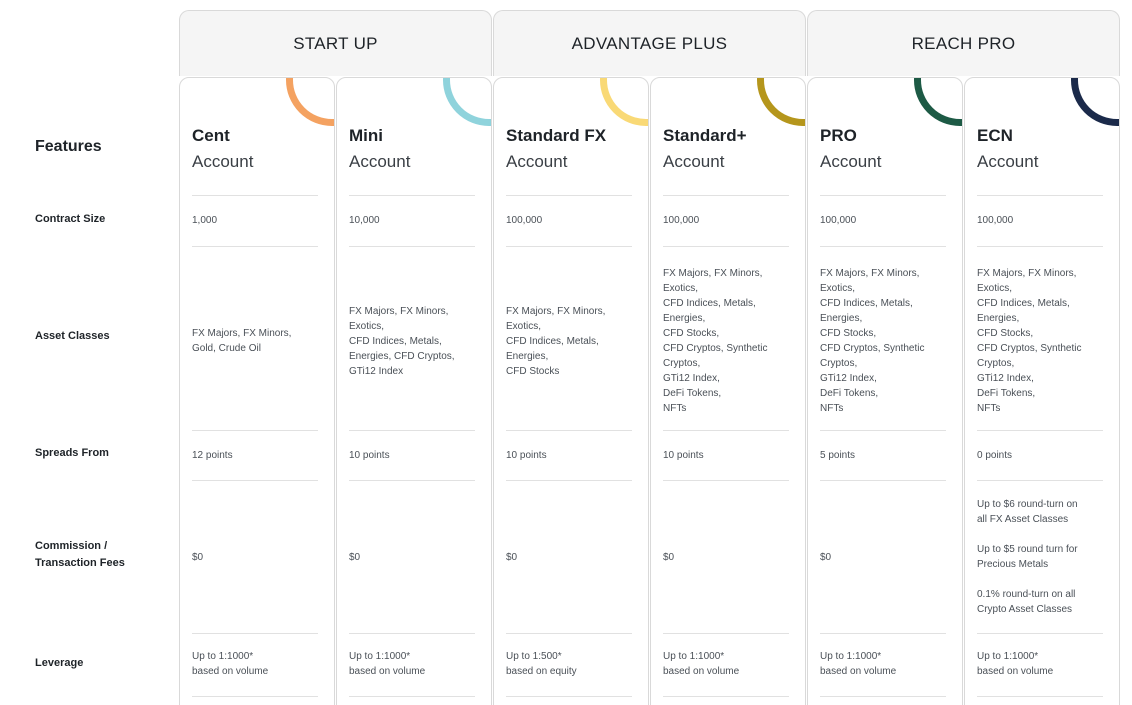 The height and width of the screenshot is (705, 1132). What do you see at coordinates (624, 102) in the screenshot?
I see `accent-arc-icon` at bounding box center [624, 102].